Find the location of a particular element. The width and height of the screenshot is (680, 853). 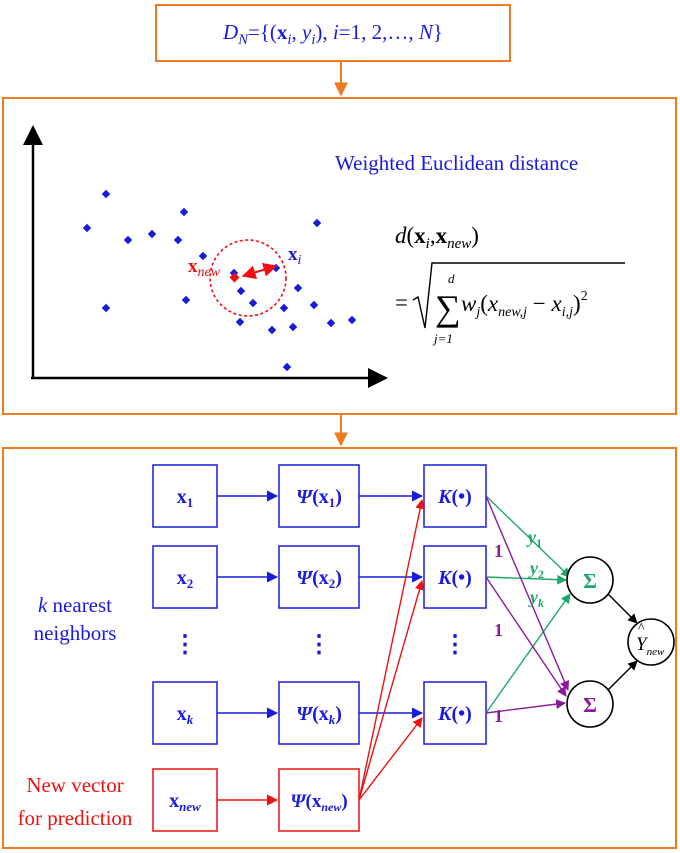

edge-k2-sum-bottom is located at coordinates (526, 636).